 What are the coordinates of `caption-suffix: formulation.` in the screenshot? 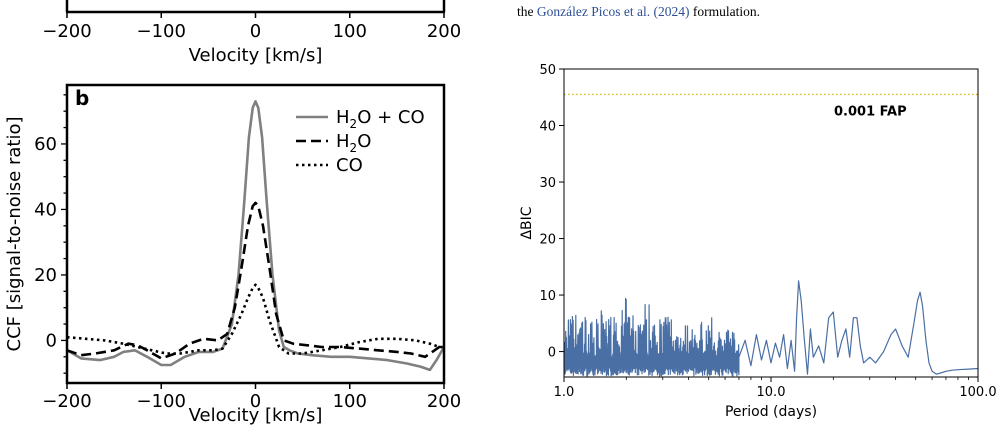 It's located at (724, 11).